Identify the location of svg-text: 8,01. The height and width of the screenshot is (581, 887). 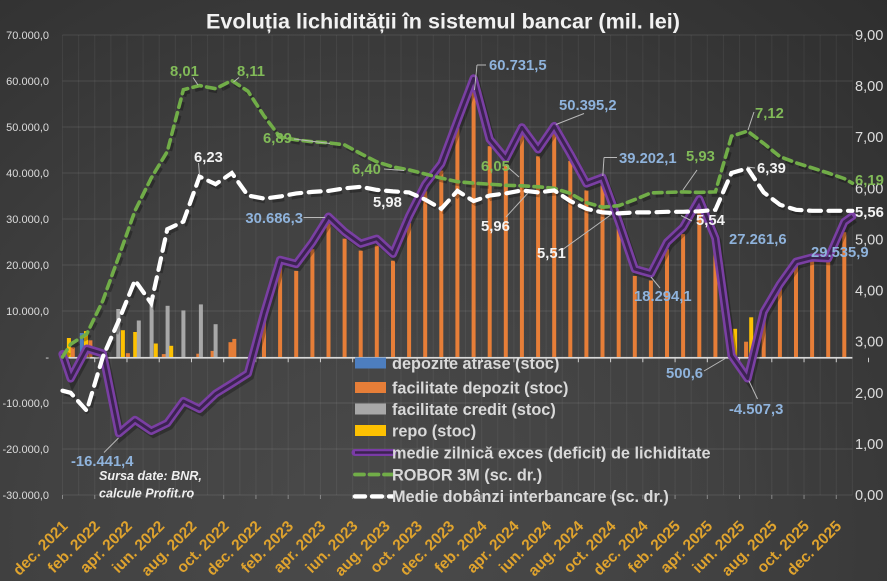
(184, 72).